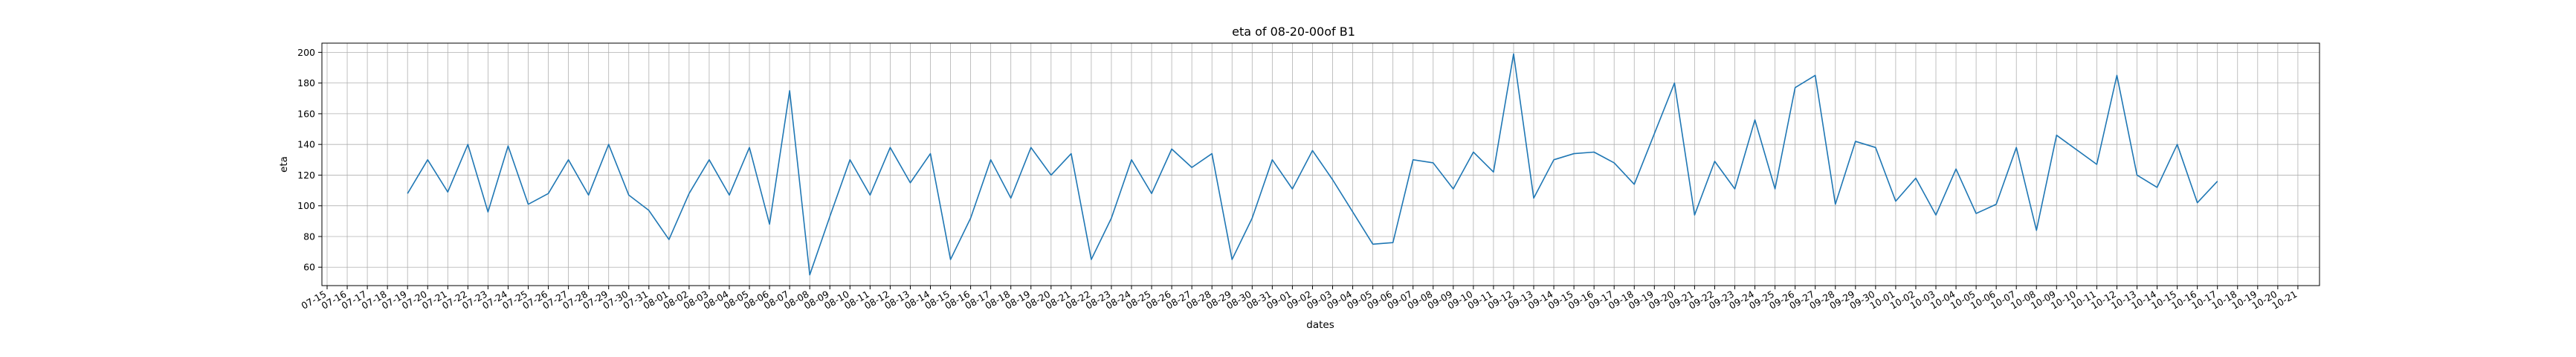 The width and height of the screenshot is (2576, 357). I want to click on y-tick-label: 160, so click(306, 114).